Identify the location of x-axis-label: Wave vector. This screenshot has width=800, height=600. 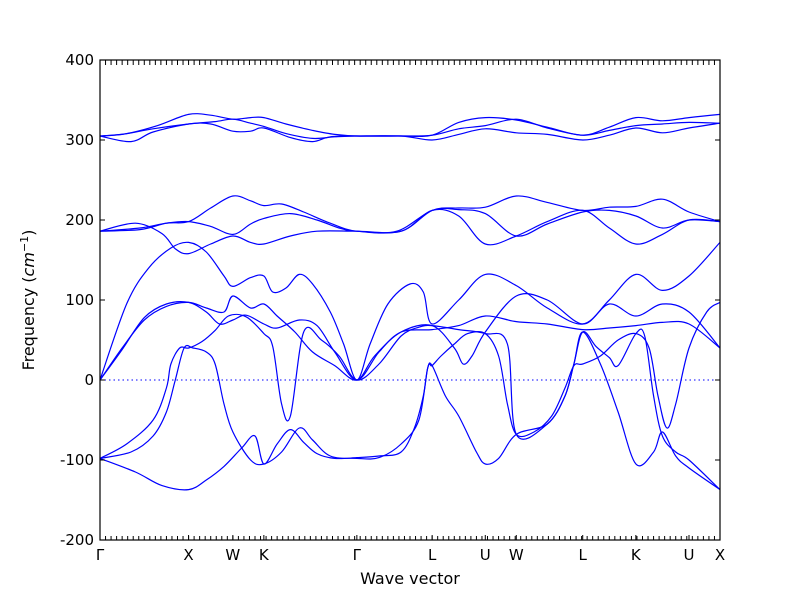
(410, 578).